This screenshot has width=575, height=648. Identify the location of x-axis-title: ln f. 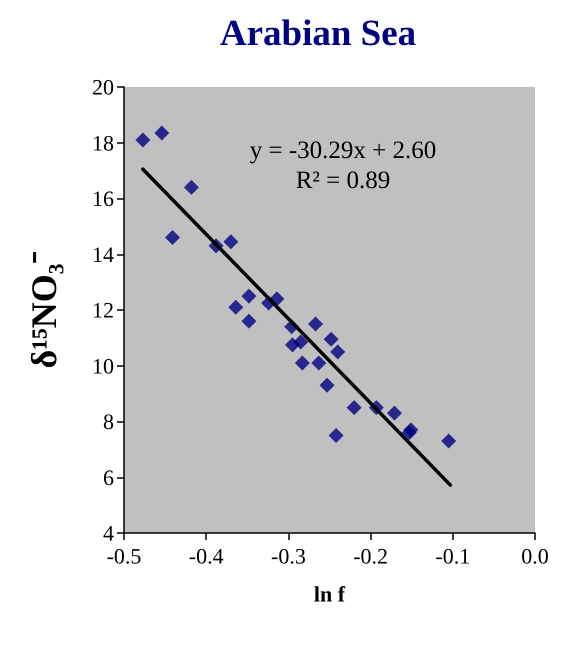
(330, 594).